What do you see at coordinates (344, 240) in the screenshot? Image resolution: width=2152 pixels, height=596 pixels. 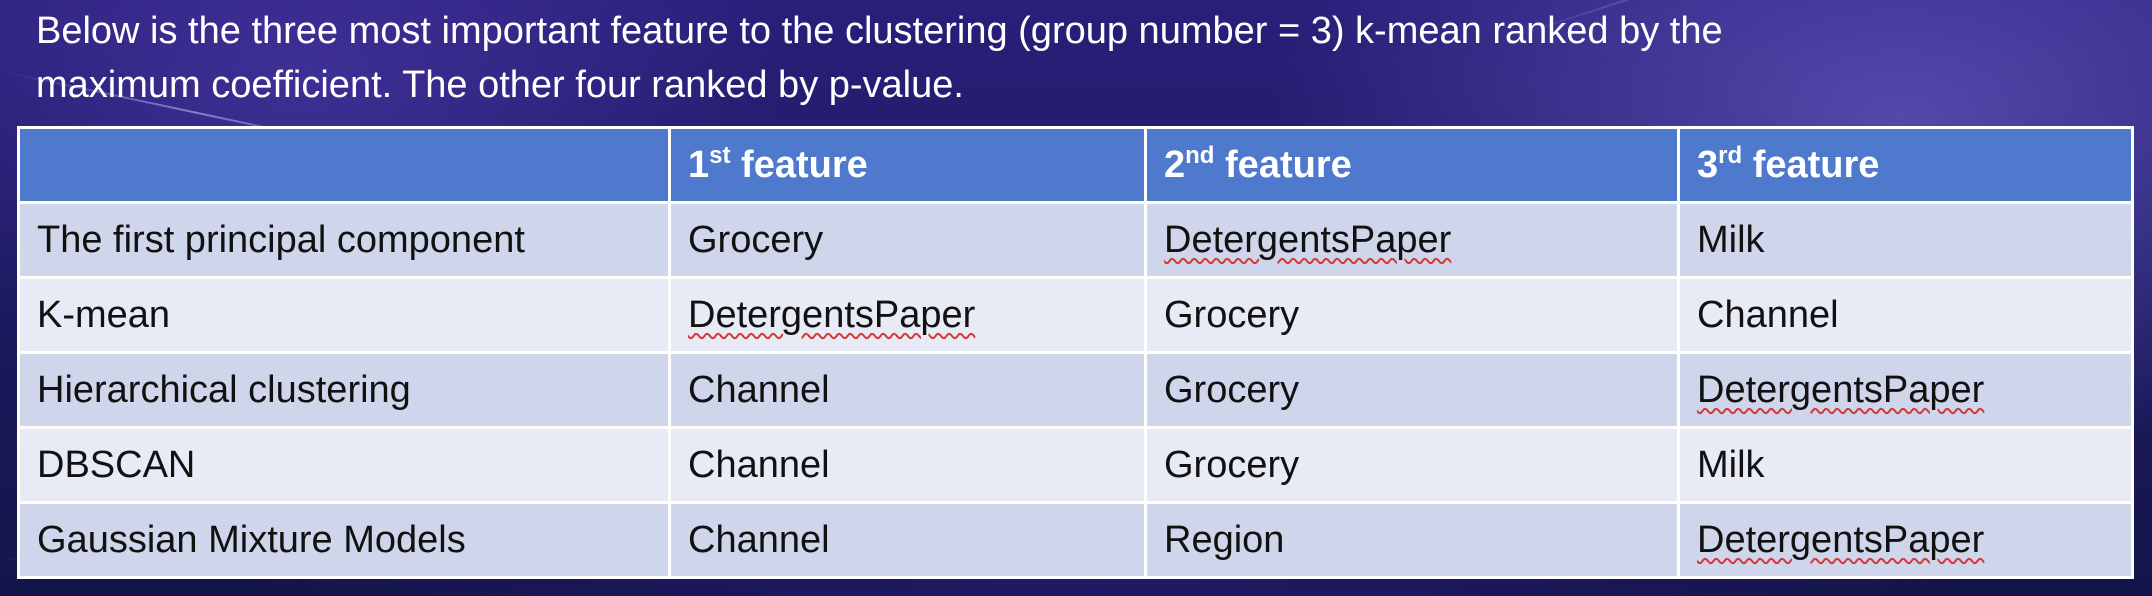 I see `method-cell: The first principal component` at bounding box center [344, 240].